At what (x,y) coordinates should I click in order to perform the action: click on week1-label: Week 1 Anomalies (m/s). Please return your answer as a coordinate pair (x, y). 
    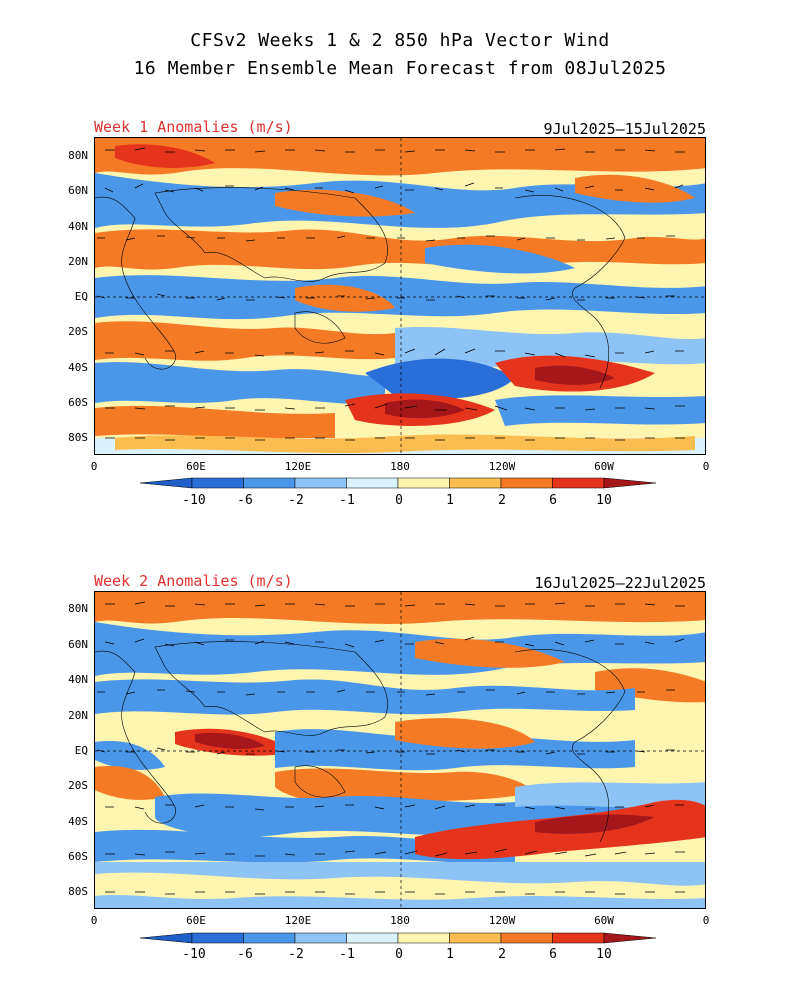
    Looking at the image, I should click on (193, 127).